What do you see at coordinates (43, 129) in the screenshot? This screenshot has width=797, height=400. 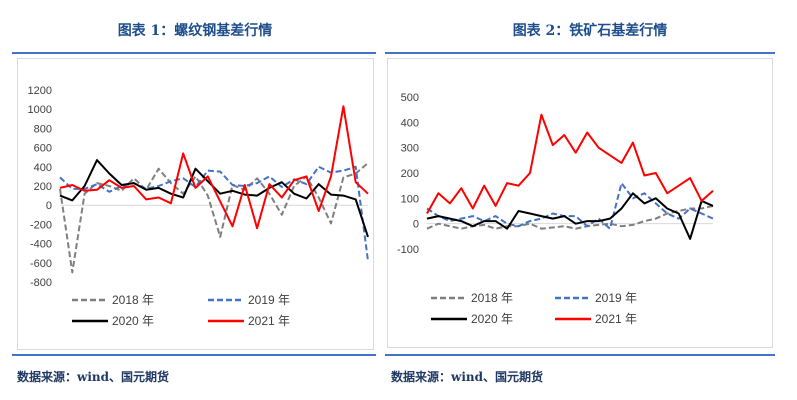 I see `y-tick-label: 800` at bounding box center [43, 129].